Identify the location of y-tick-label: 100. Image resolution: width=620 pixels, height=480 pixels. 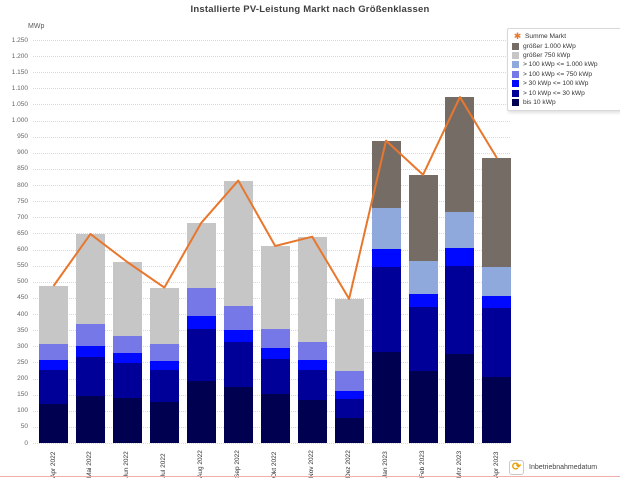
(22, 411).